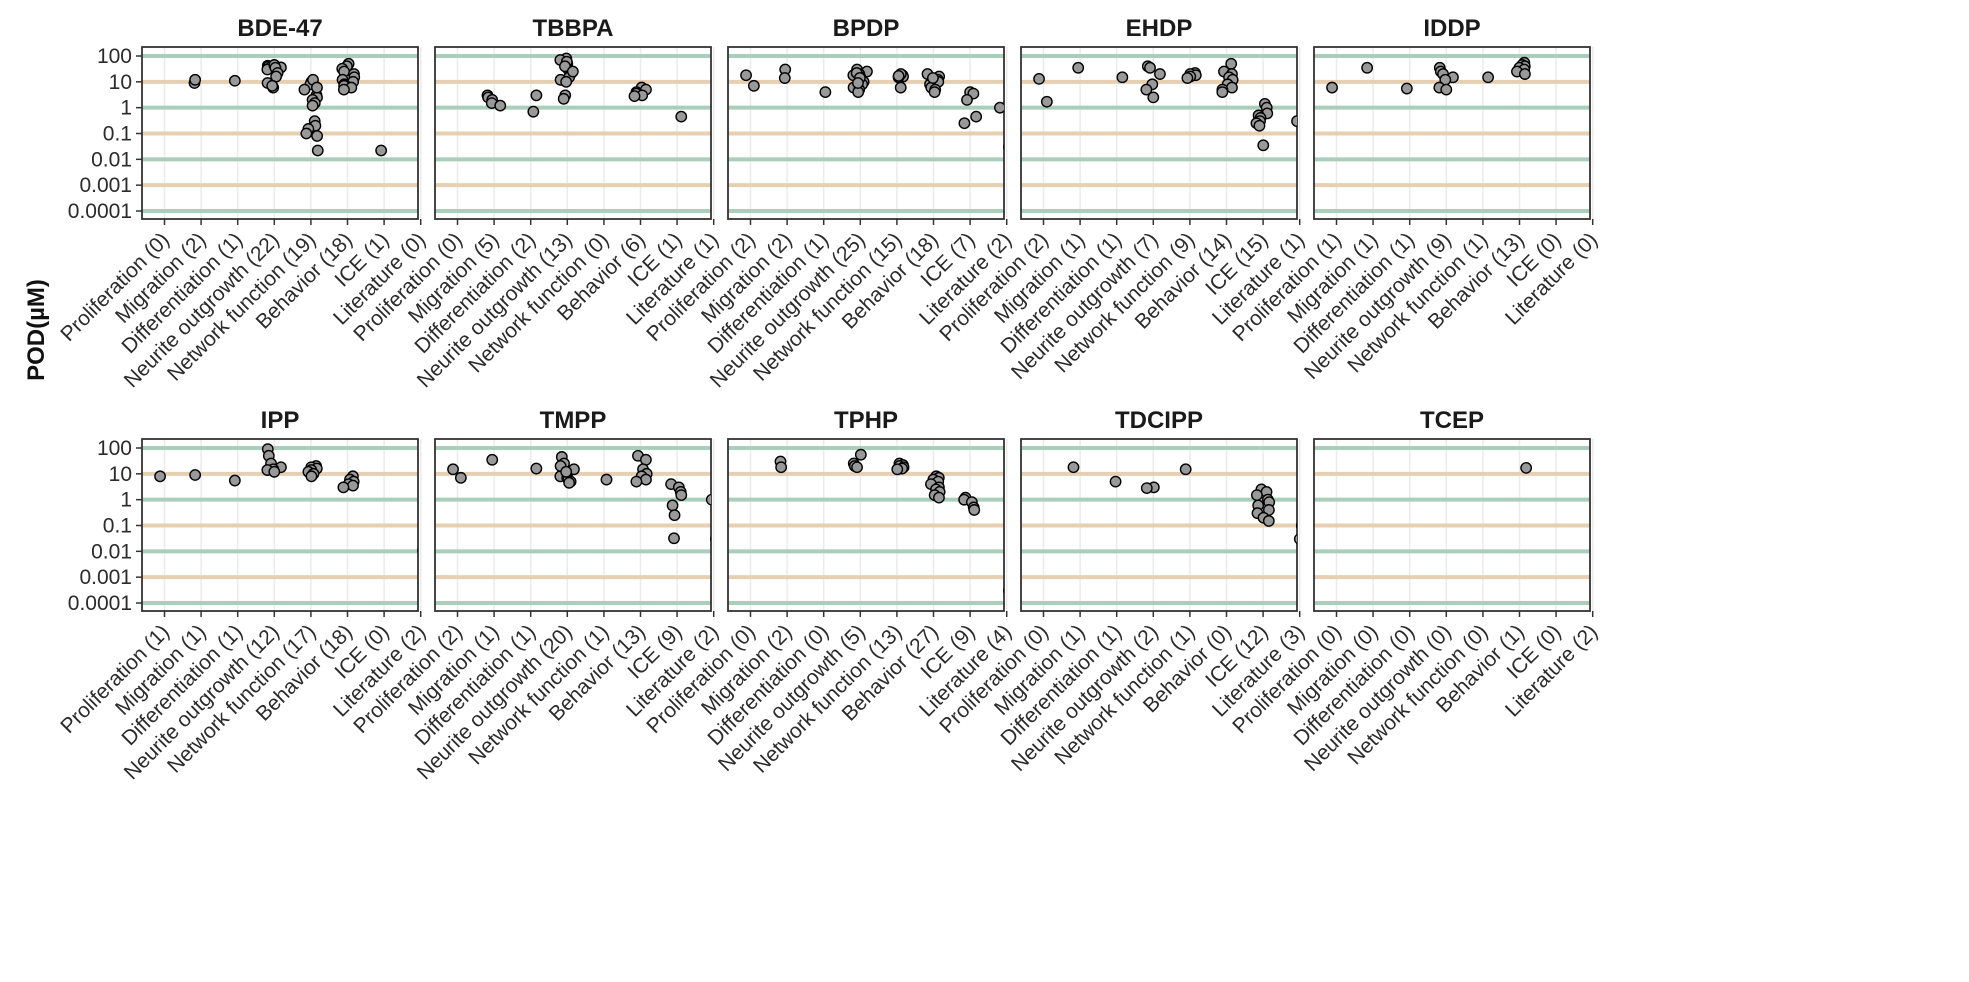 This screenshot has width=1969, height=982. I want to click on panel-title: BPDP, so click(866, 28).